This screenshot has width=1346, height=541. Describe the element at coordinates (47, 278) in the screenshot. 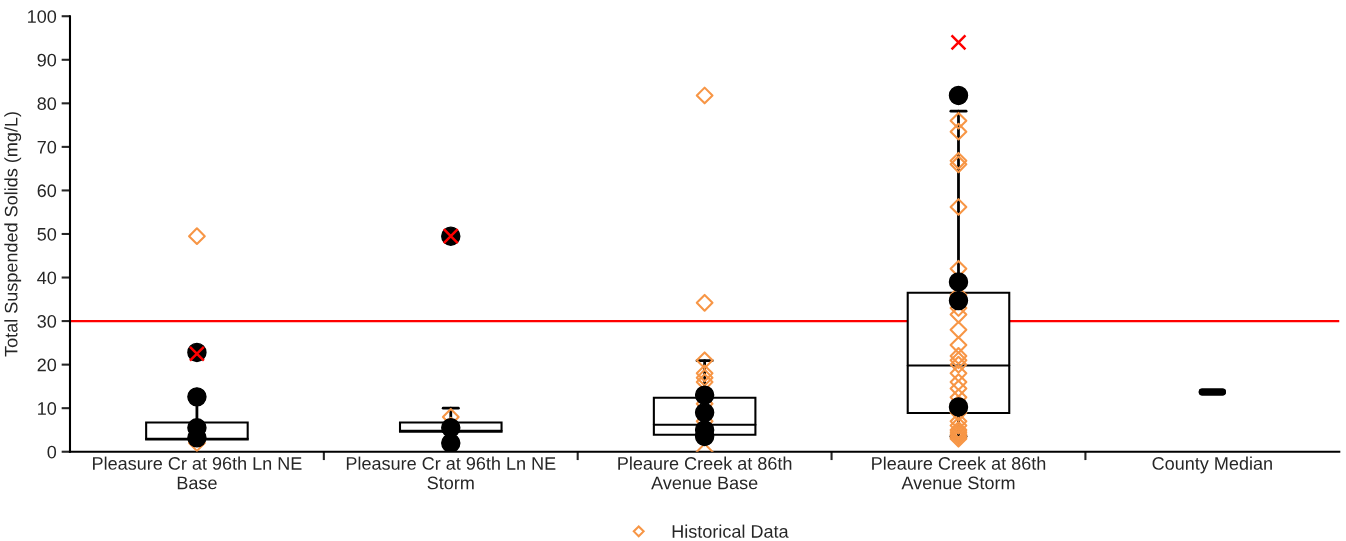

I see `y-tick-label: 40` at that location.